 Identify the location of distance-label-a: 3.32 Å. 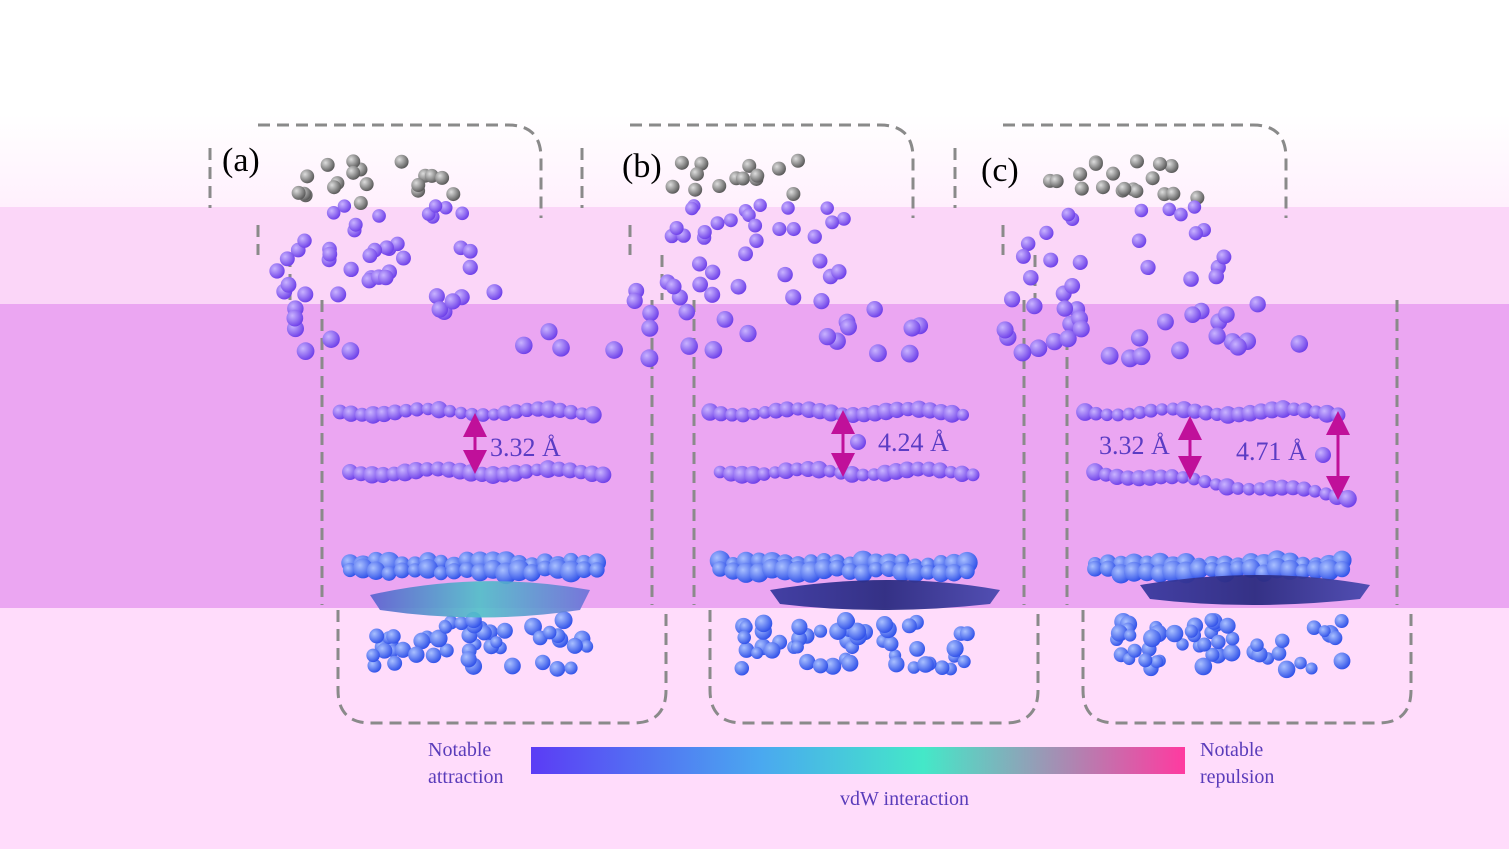
(525, 447).